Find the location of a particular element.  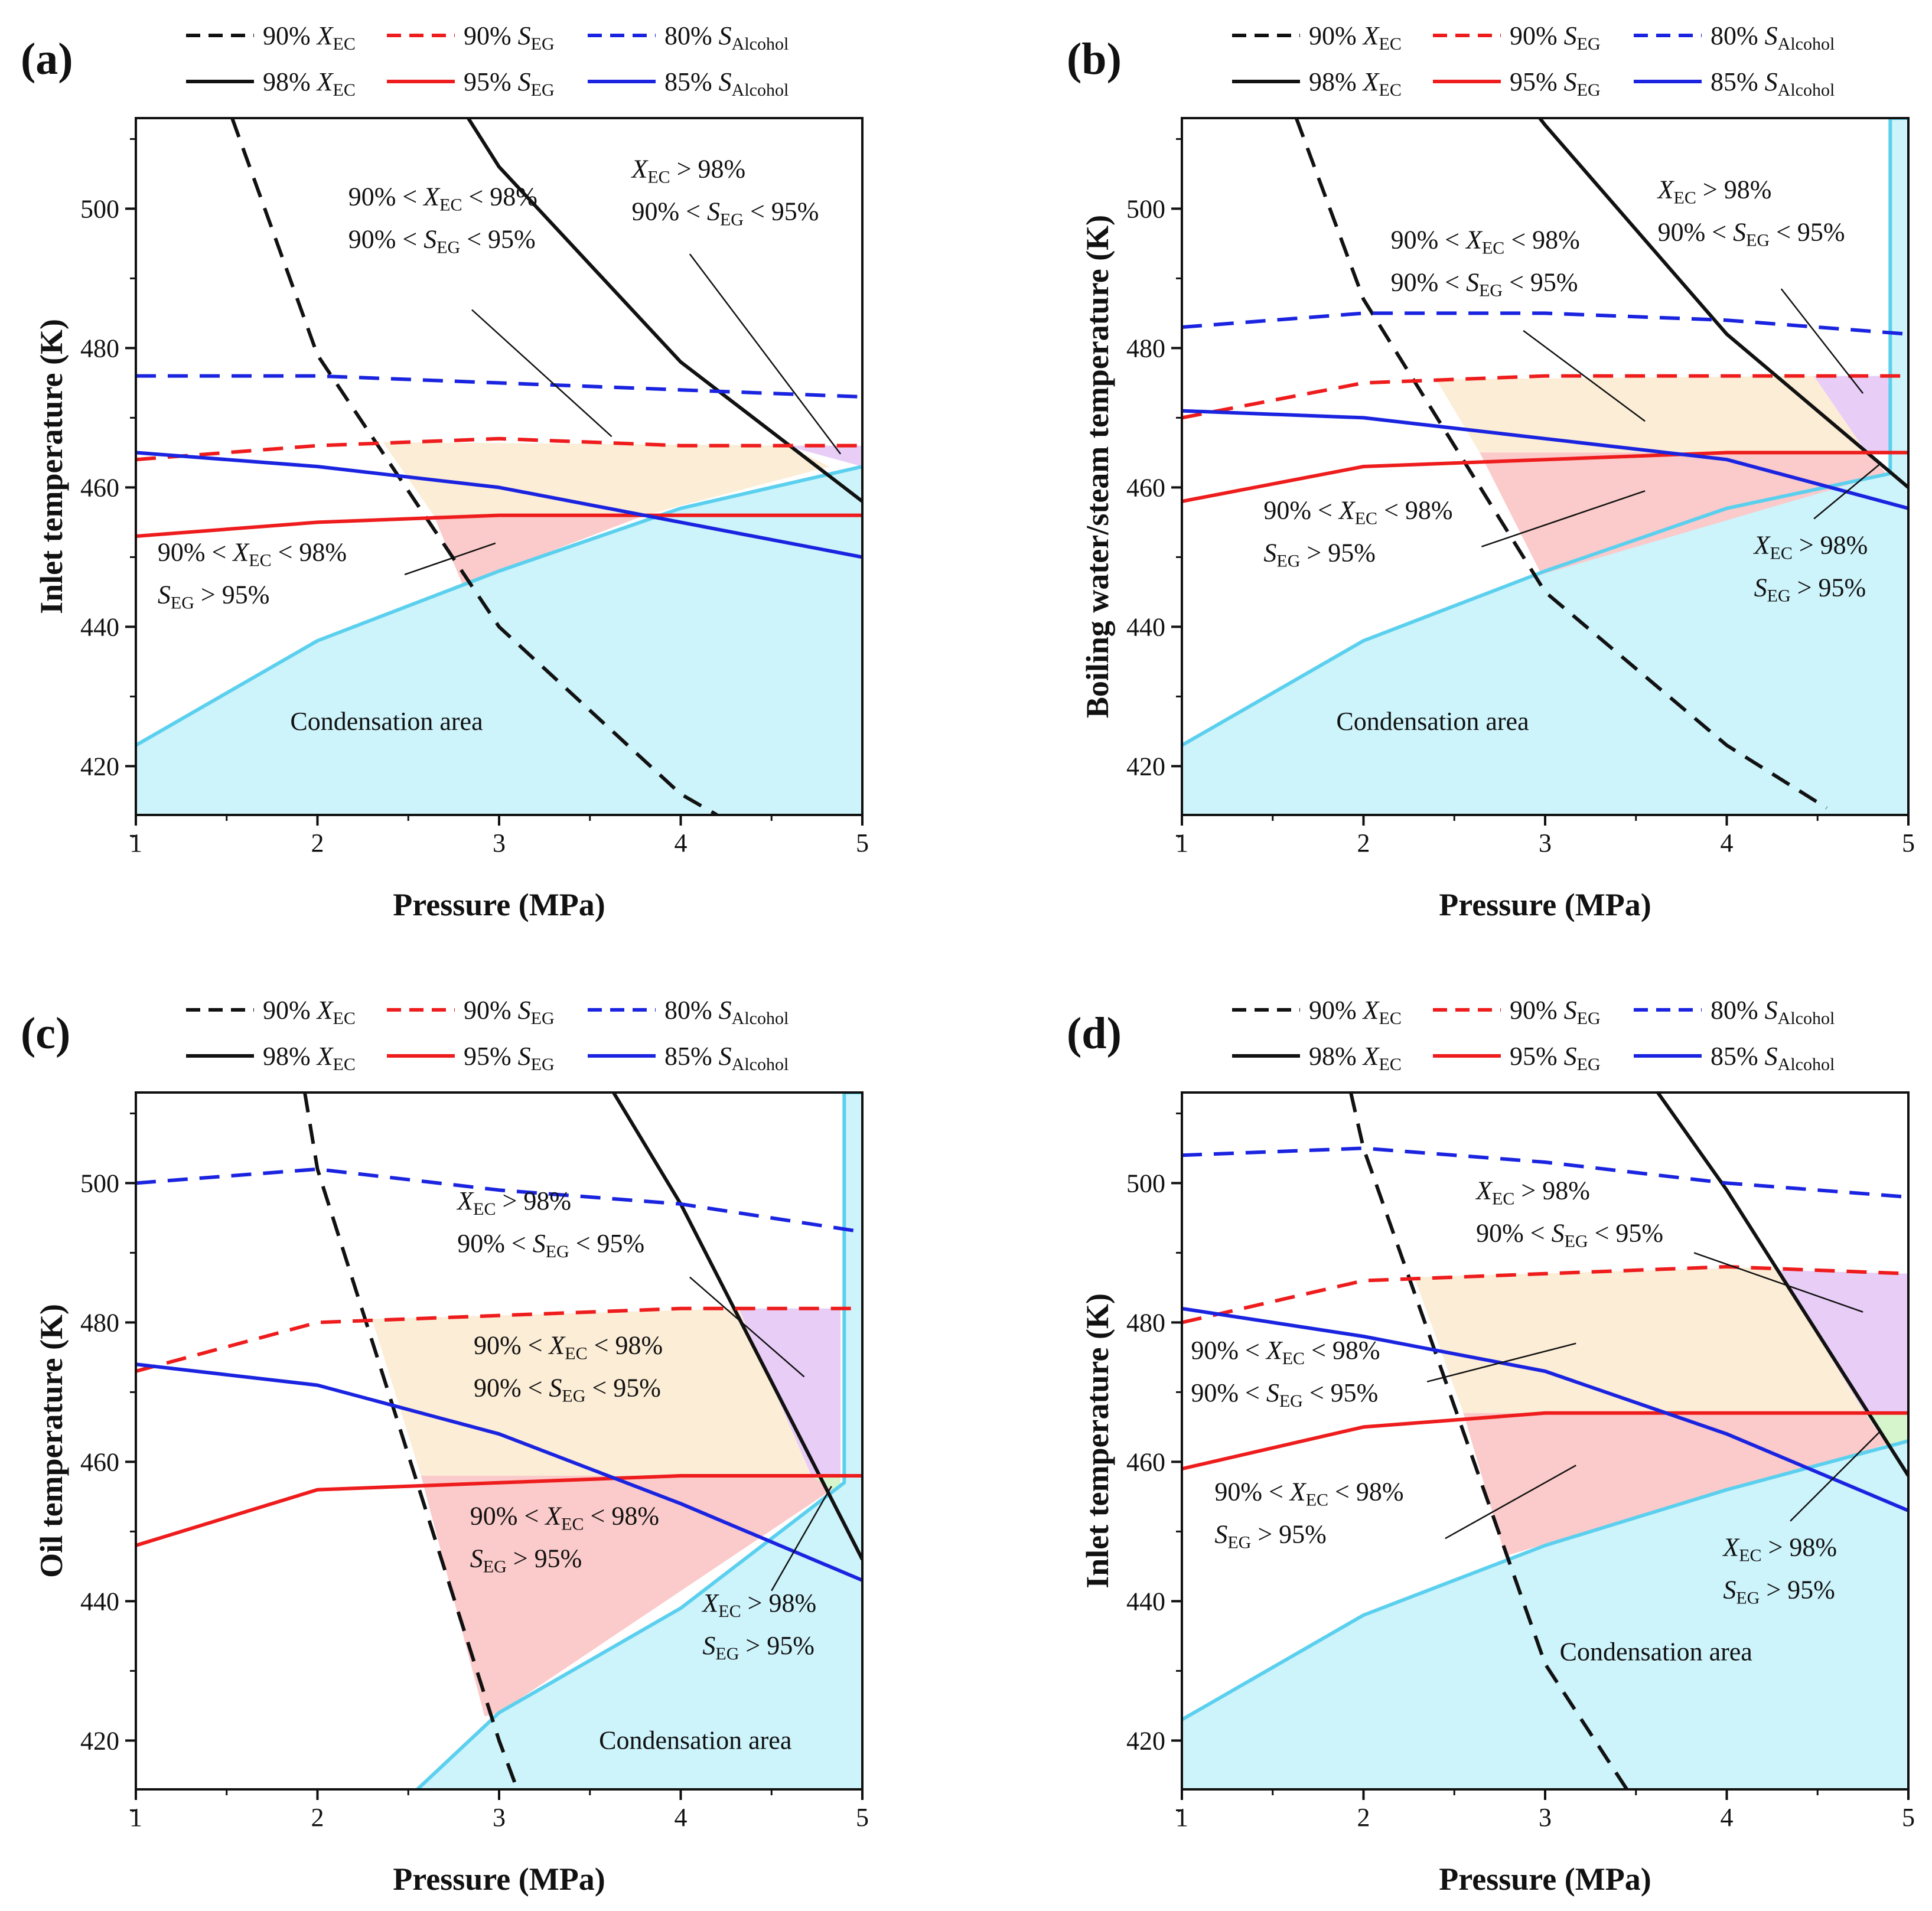

panel-label: (b) is located at coordinates (1095, 59).